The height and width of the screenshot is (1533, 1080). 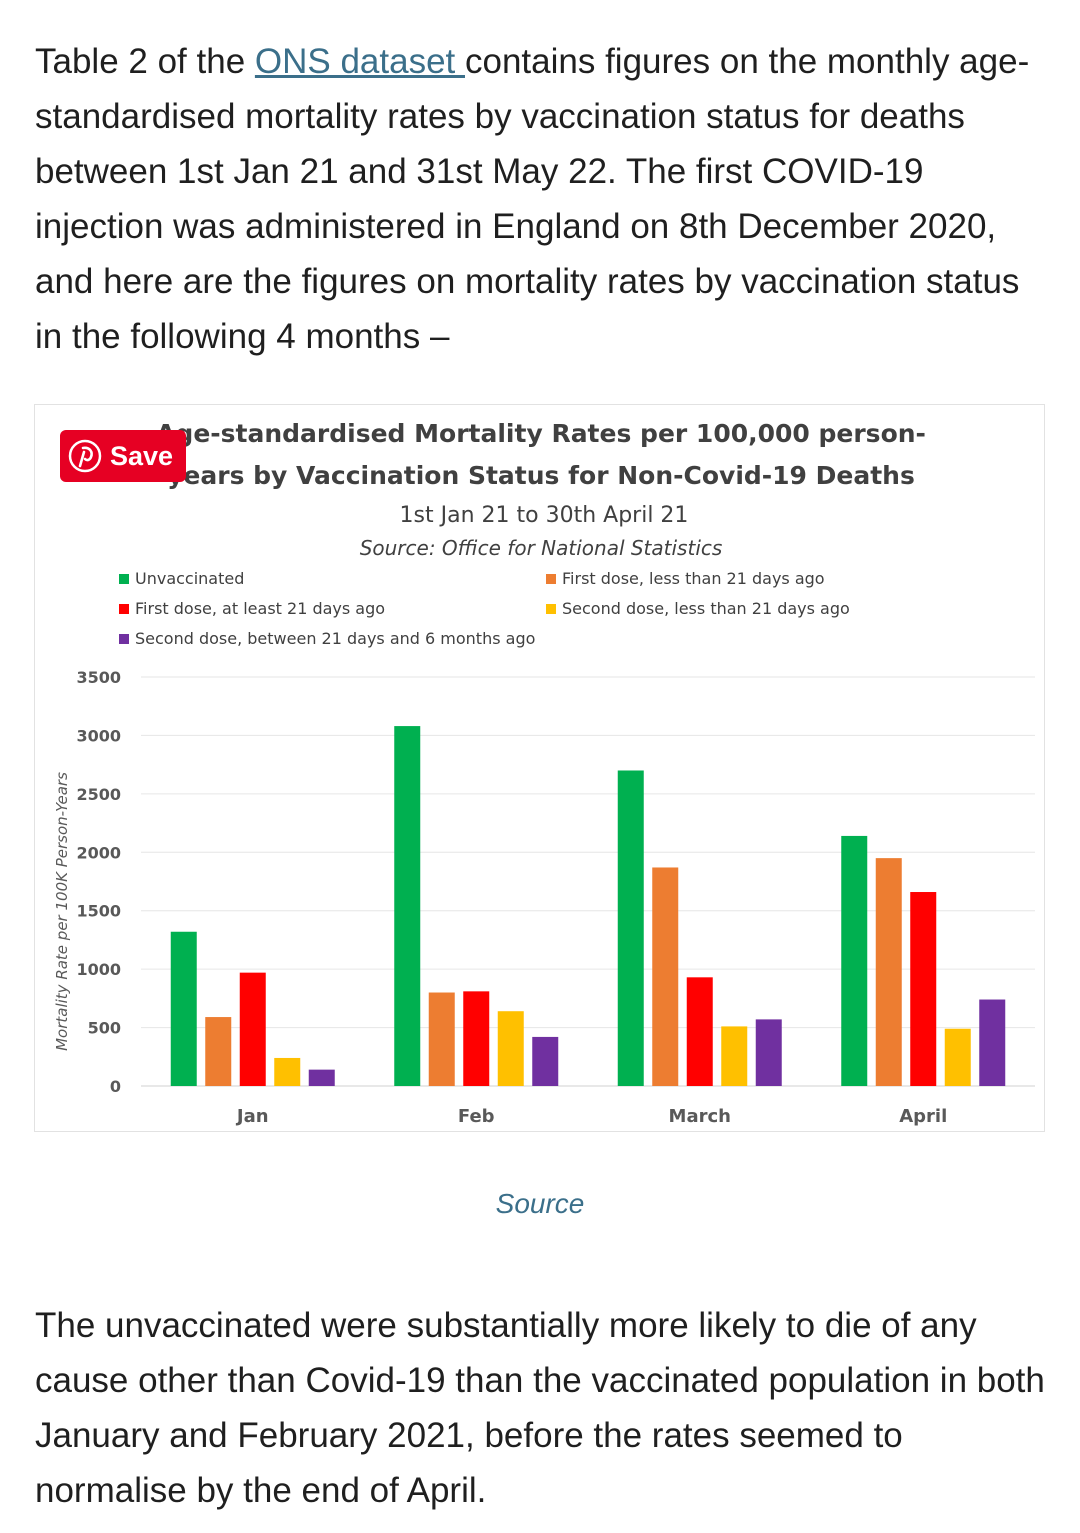 I want to click on y-tick-label: 0, so click(x=115, y=1086).